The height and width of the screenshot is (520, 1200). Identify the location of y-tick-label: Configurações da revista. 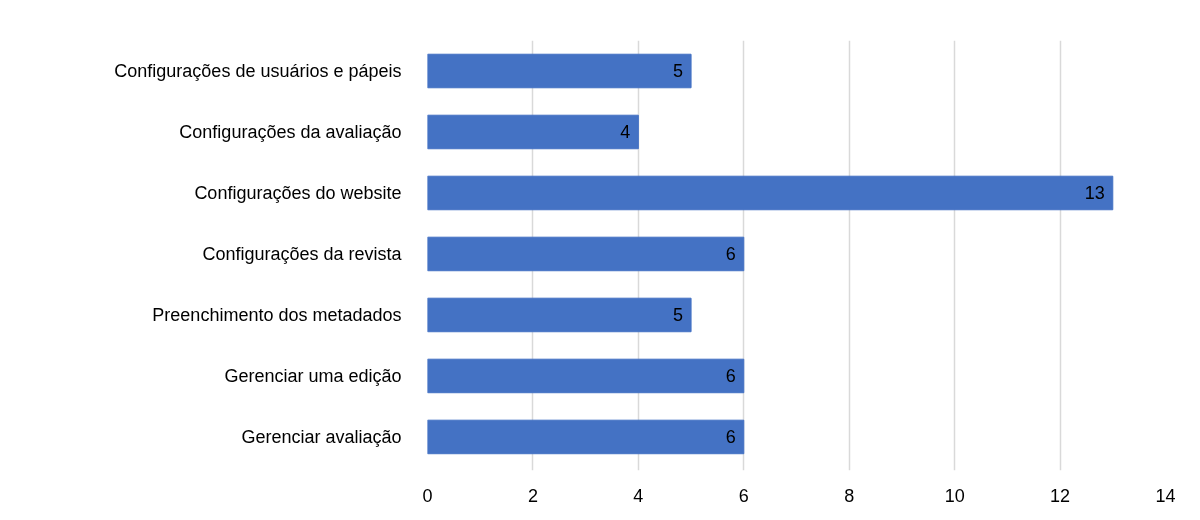
(302, 253).